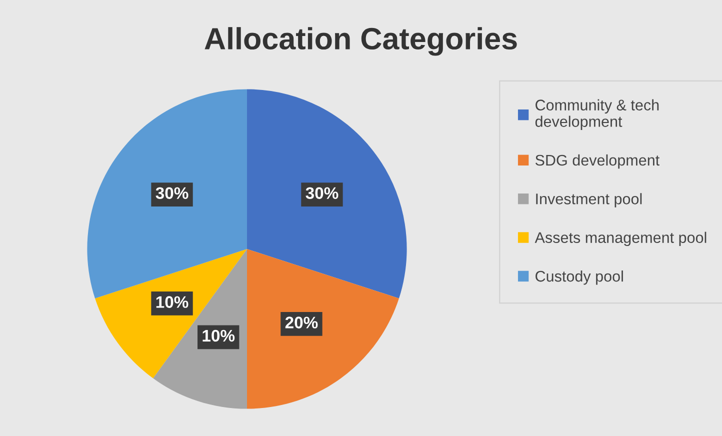  I want to click on legend-label: SDG development, so click(597, 161).